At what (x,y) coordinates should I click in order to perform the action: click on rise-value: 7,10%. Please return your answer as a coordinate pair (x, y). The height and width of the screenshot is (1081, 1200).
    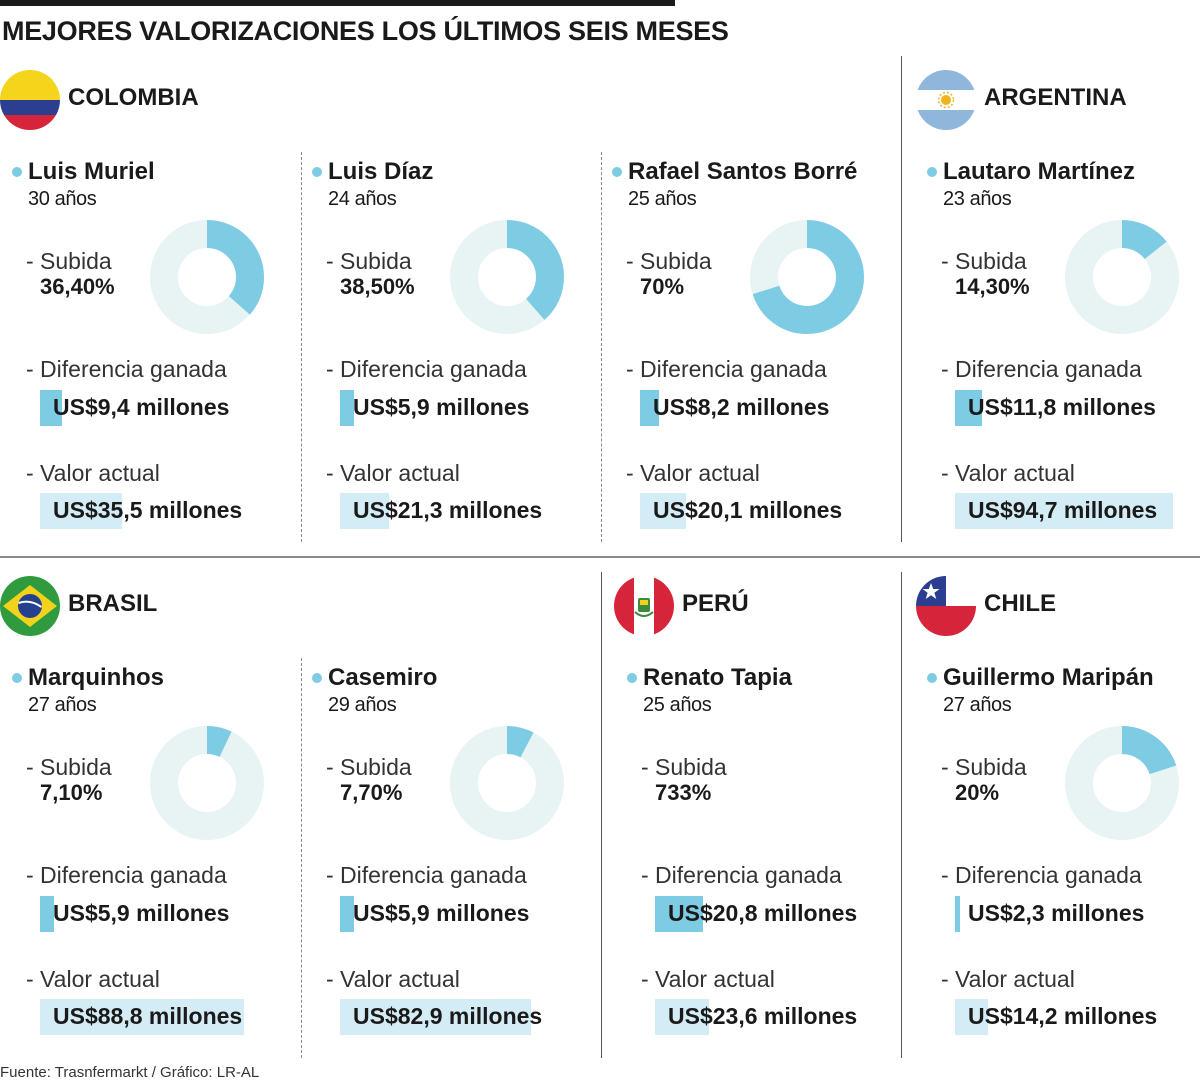
    Looking at the image, I should click on (71, 792).